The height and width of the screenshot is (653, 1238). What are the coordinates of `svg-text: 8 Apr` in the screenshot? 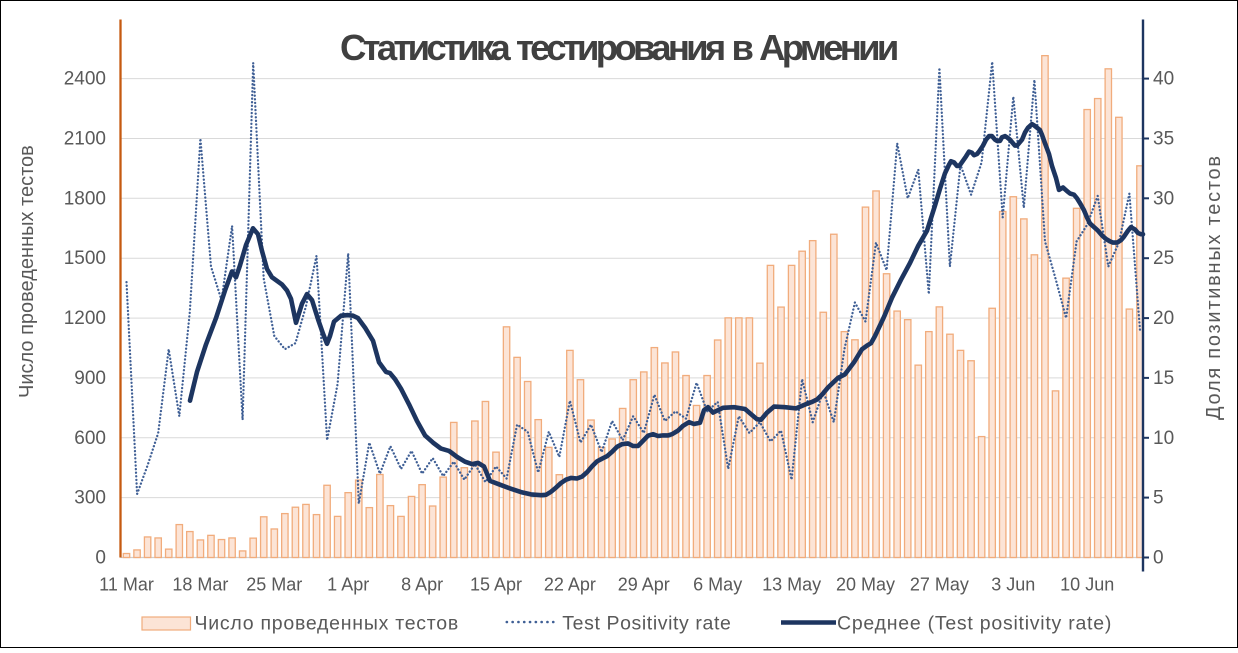 It's located at (422, 585).